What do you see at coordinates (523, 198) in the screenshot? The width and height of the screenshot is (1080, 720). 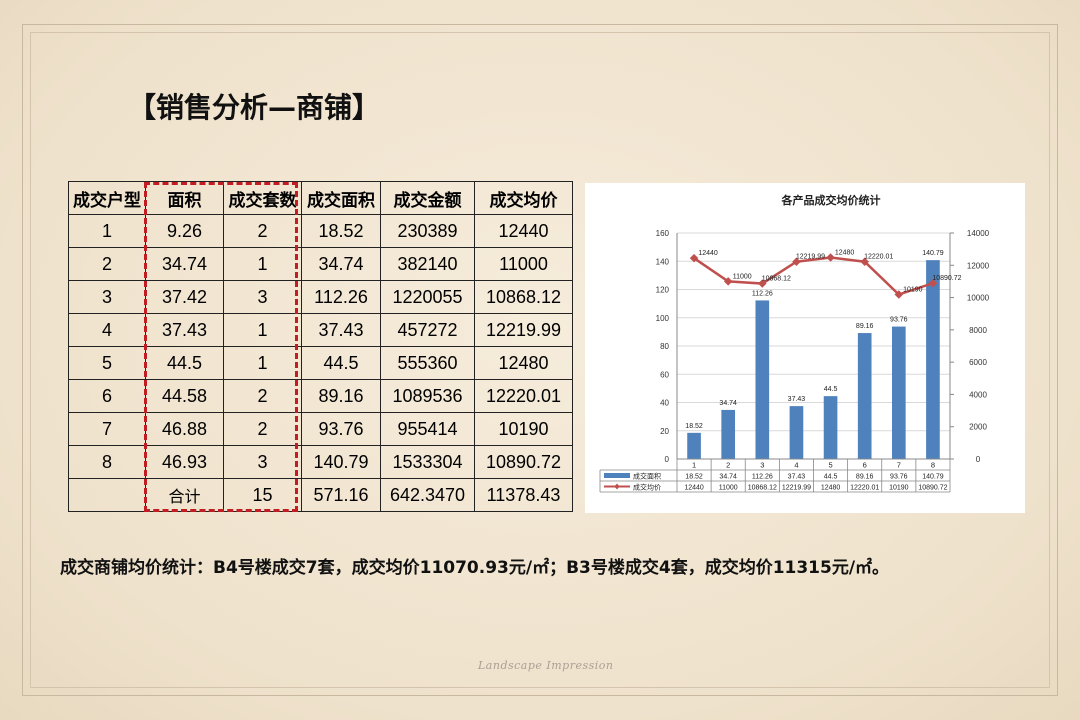 I see `column-header: 成交均价` at bounding box center [523, 198].